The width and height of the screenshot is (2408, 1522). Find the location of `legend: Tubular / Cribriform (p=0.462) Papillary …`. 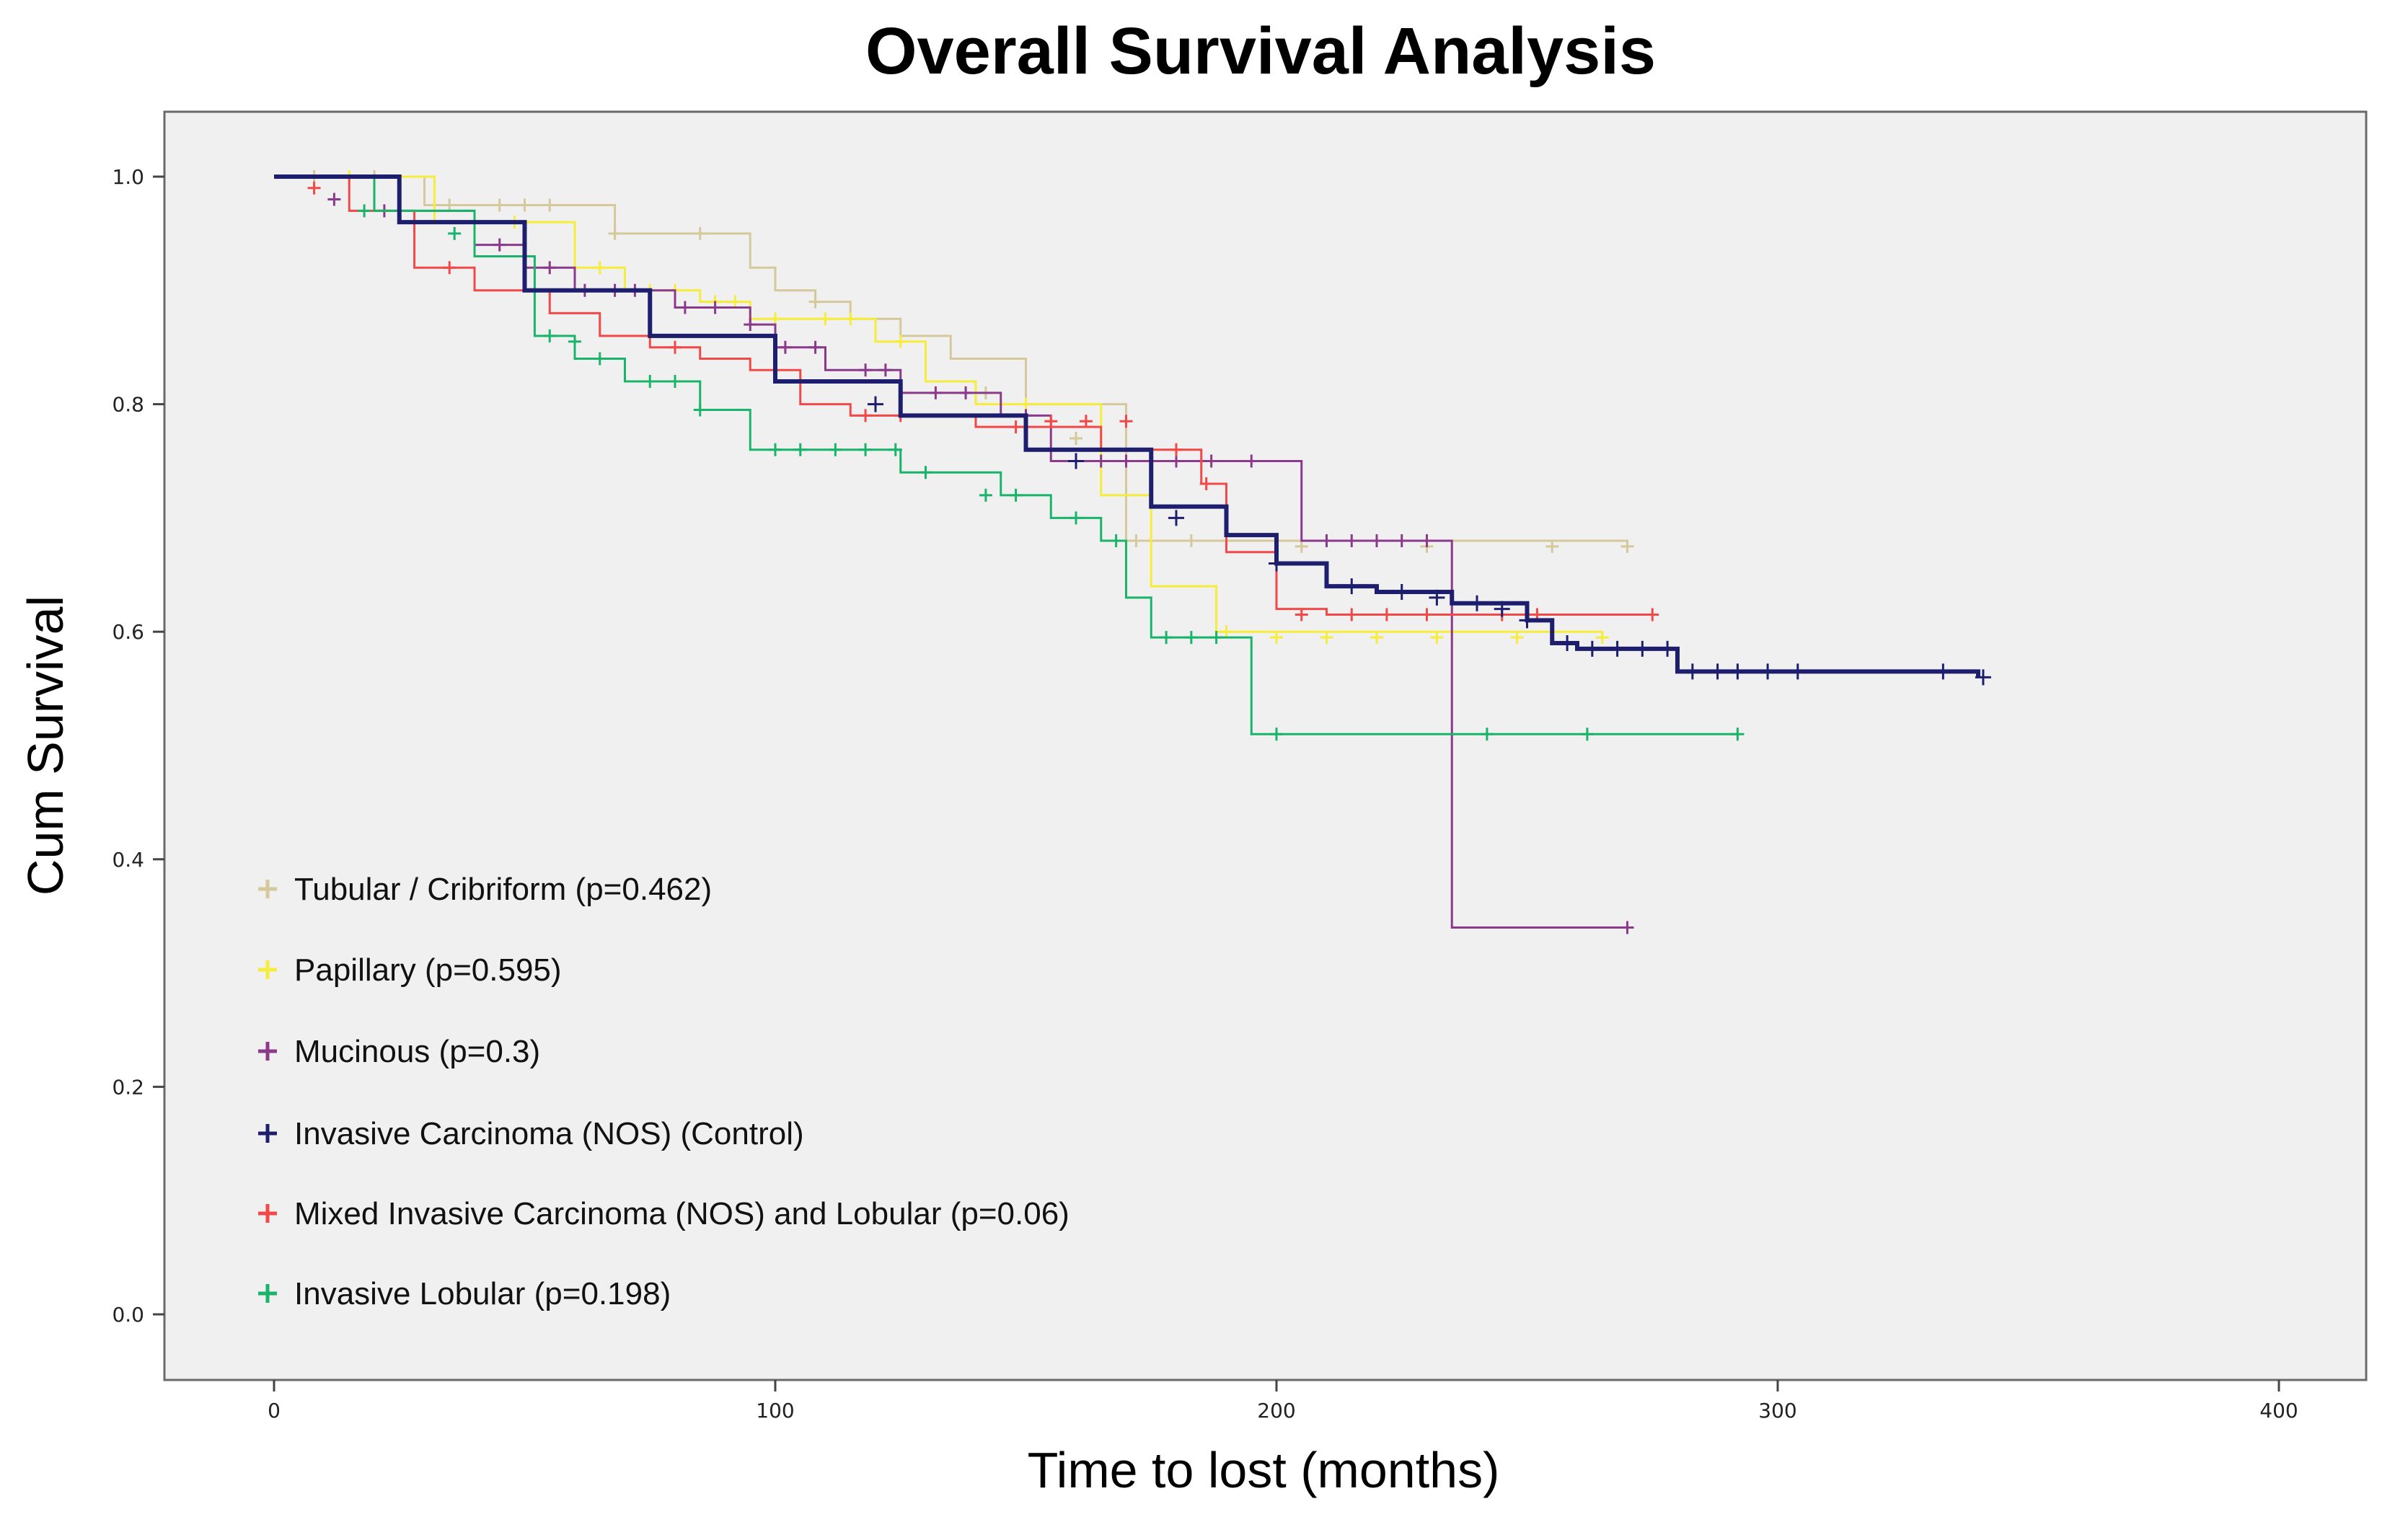

legend: Tubular / Cribriform (p=0.462) Papillary … is located at coordinates (664, 1091).